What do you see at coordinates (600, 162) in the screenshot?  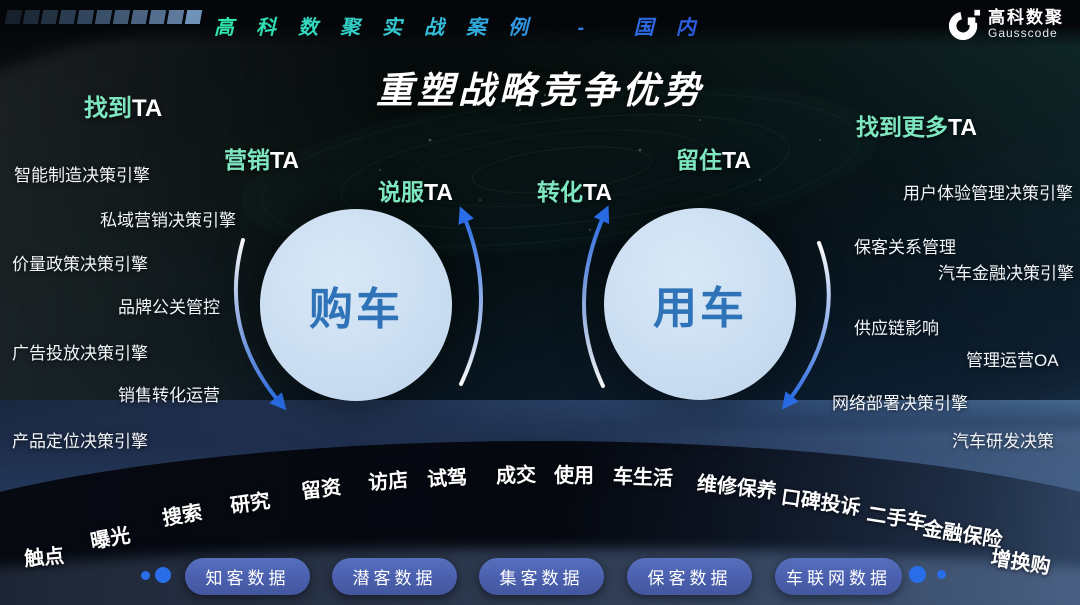 I see `star-dots` at bounding box center [600, 162].